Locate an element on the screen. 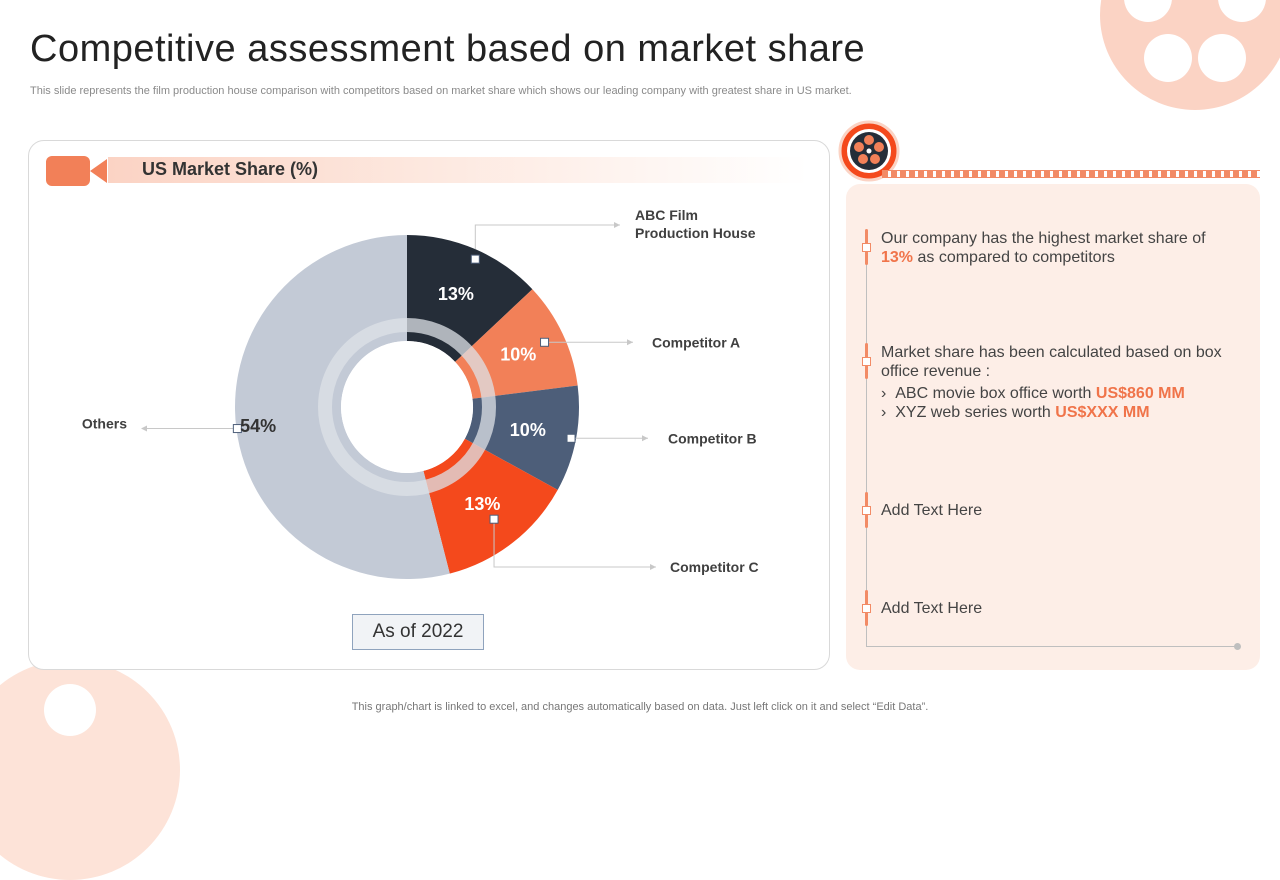  insight-point-4: Add Text Here is located at coordinates (932, 608).